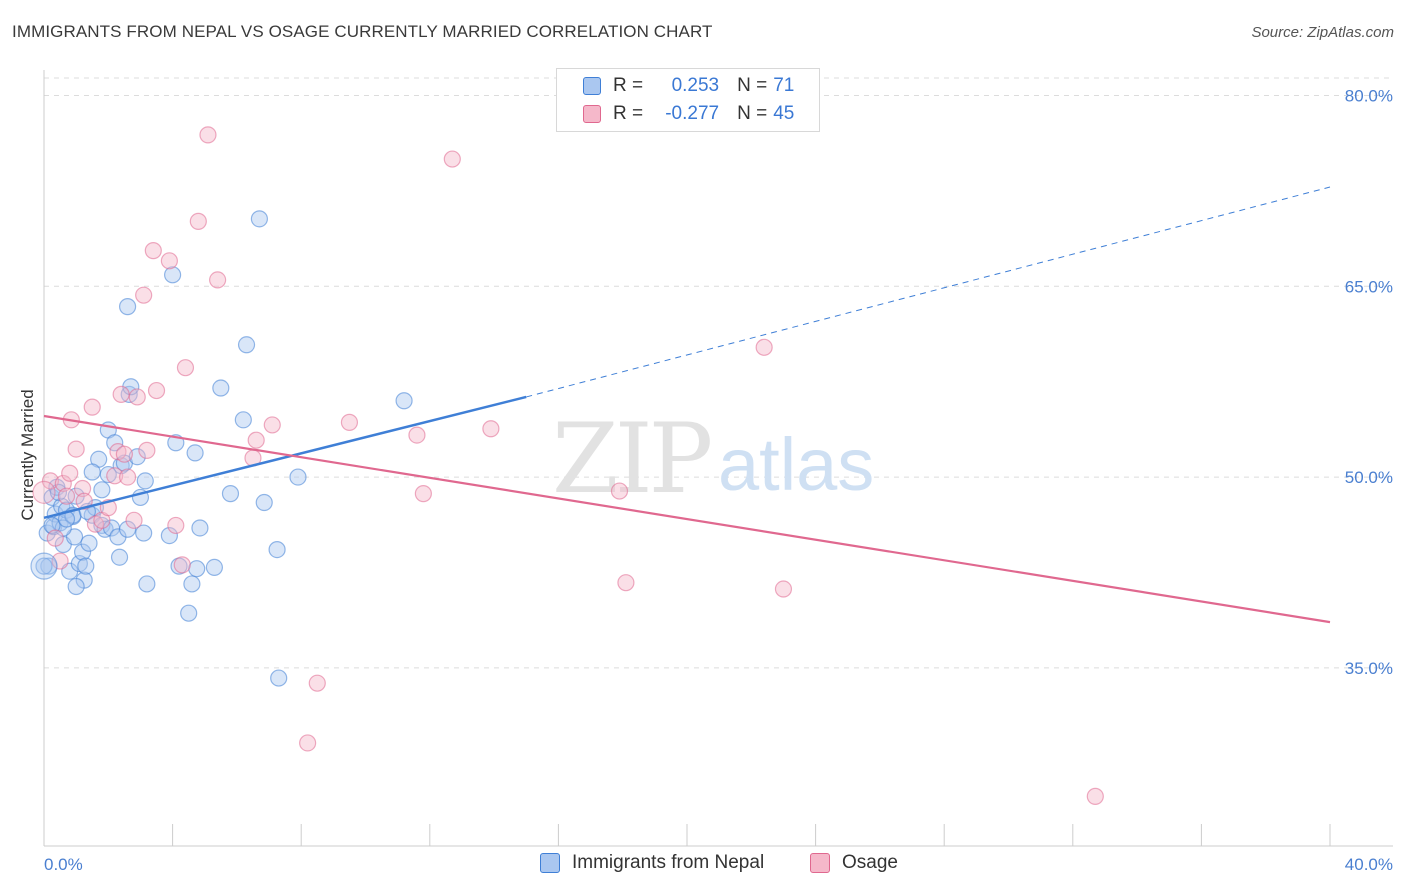  I want to click on watermark: ZIP atlas, so click(713, 459).